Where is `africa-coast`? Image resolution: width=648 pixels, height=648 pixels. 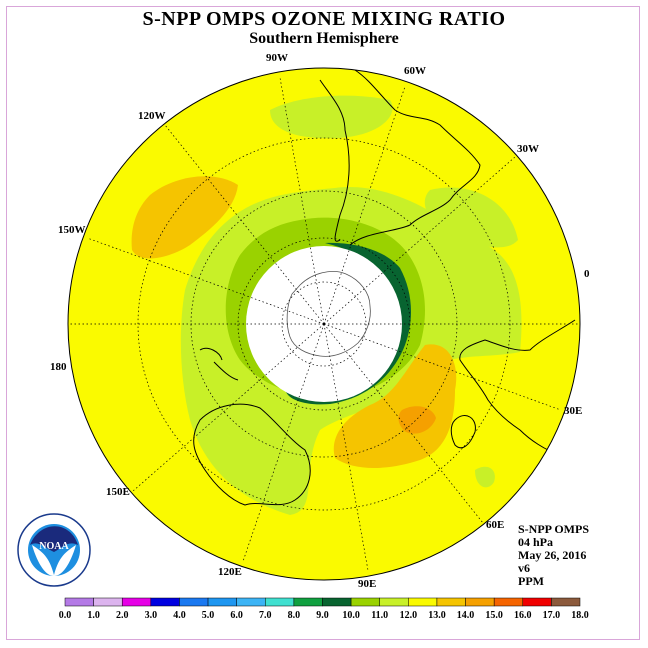 africa-coast is located at coordinates (517, 387).